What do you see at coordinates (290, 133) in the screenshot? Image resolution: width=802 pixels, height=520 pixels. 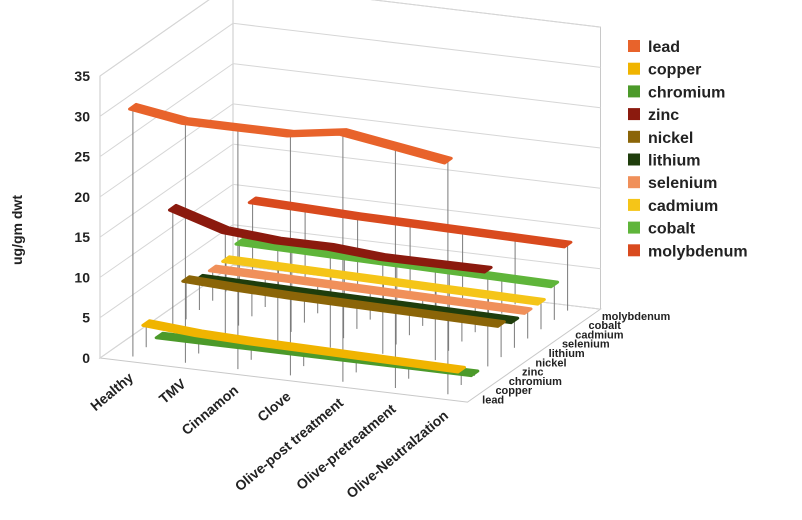 I see `series-ribbon-lead` at bounding box center [290, 133].